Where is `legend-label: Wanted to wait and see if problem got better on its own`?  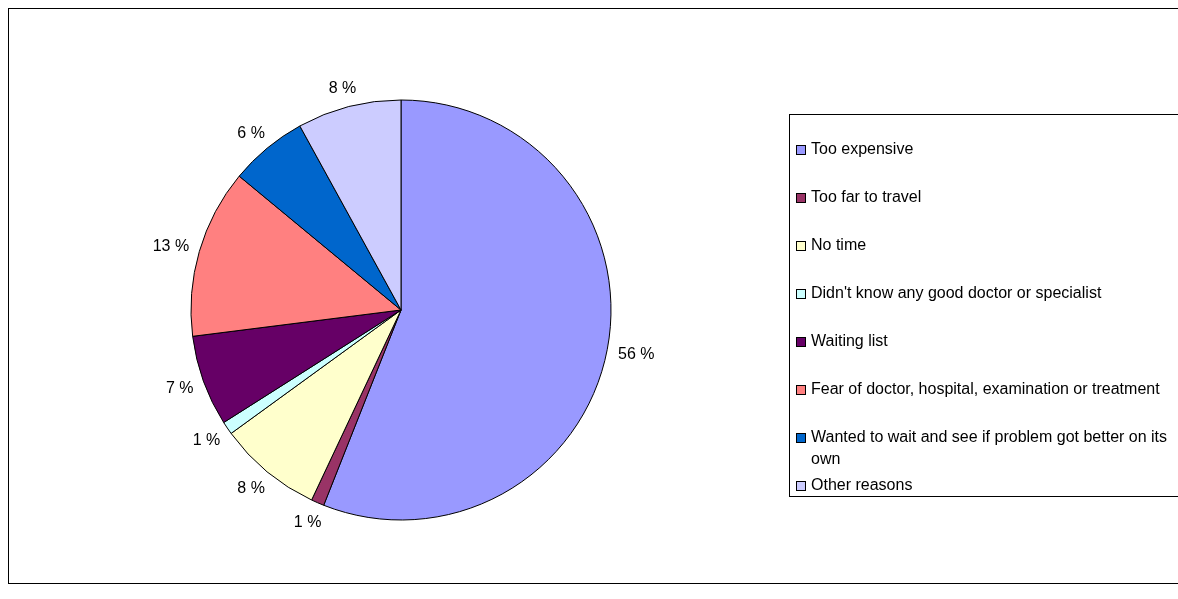
legend-label: Wanted to wait and see if problem got better on its own is located at coordinates (990, 448).